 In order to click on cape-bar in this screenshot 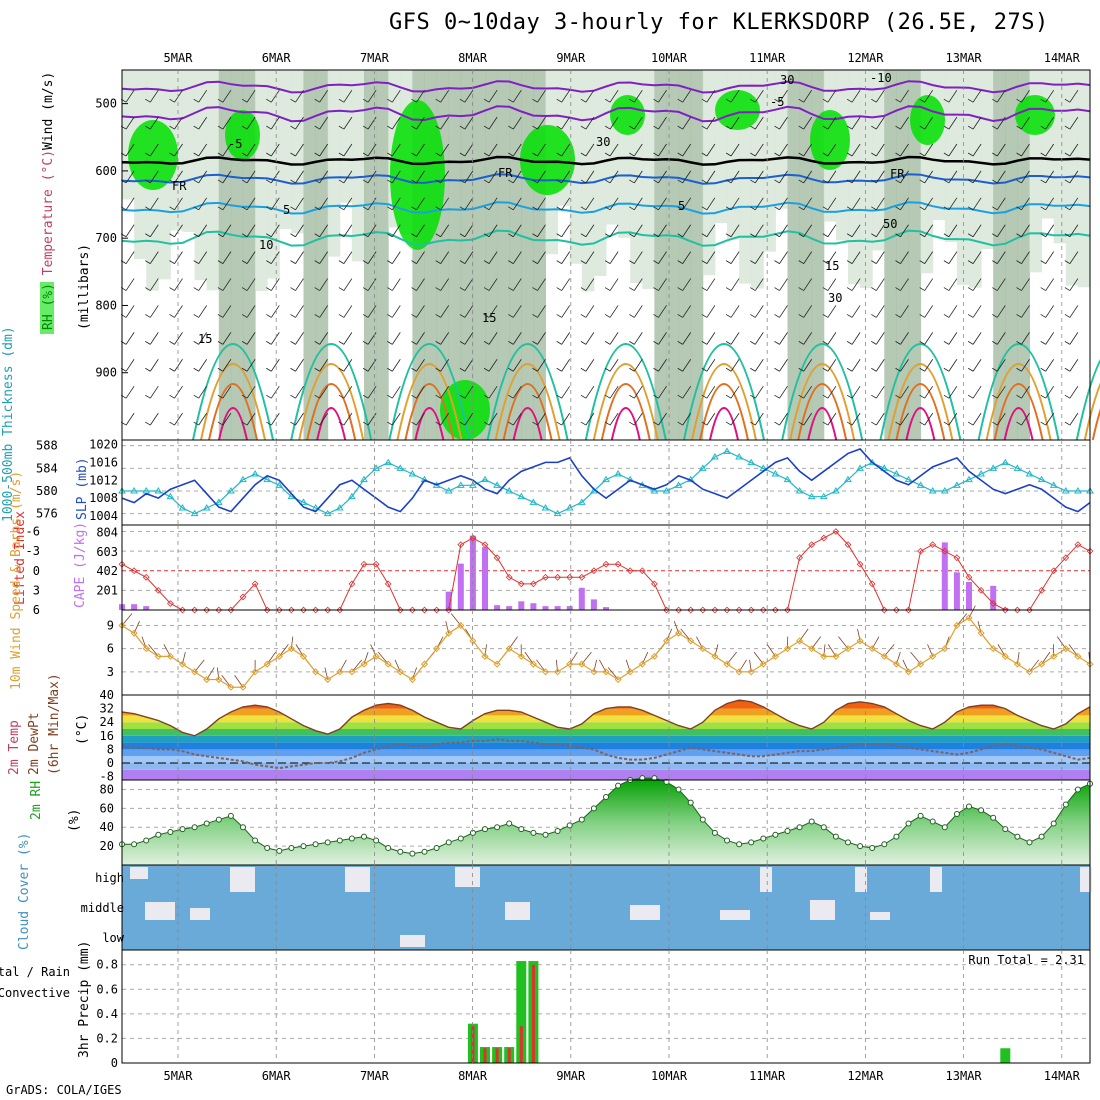, I will do `click(944, 576)`.